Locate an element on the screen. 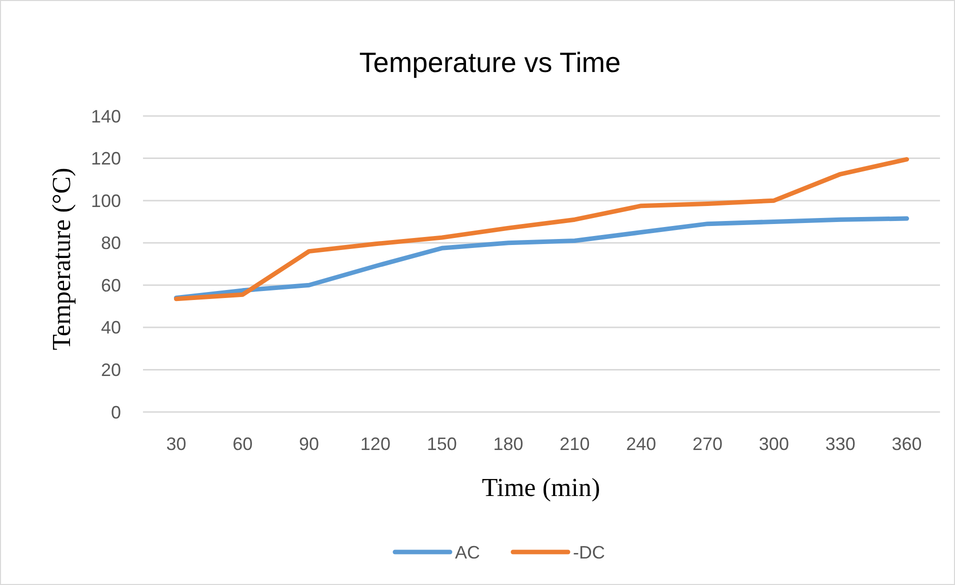  x-tick-label: 120 is located at coordinates (375, 444).